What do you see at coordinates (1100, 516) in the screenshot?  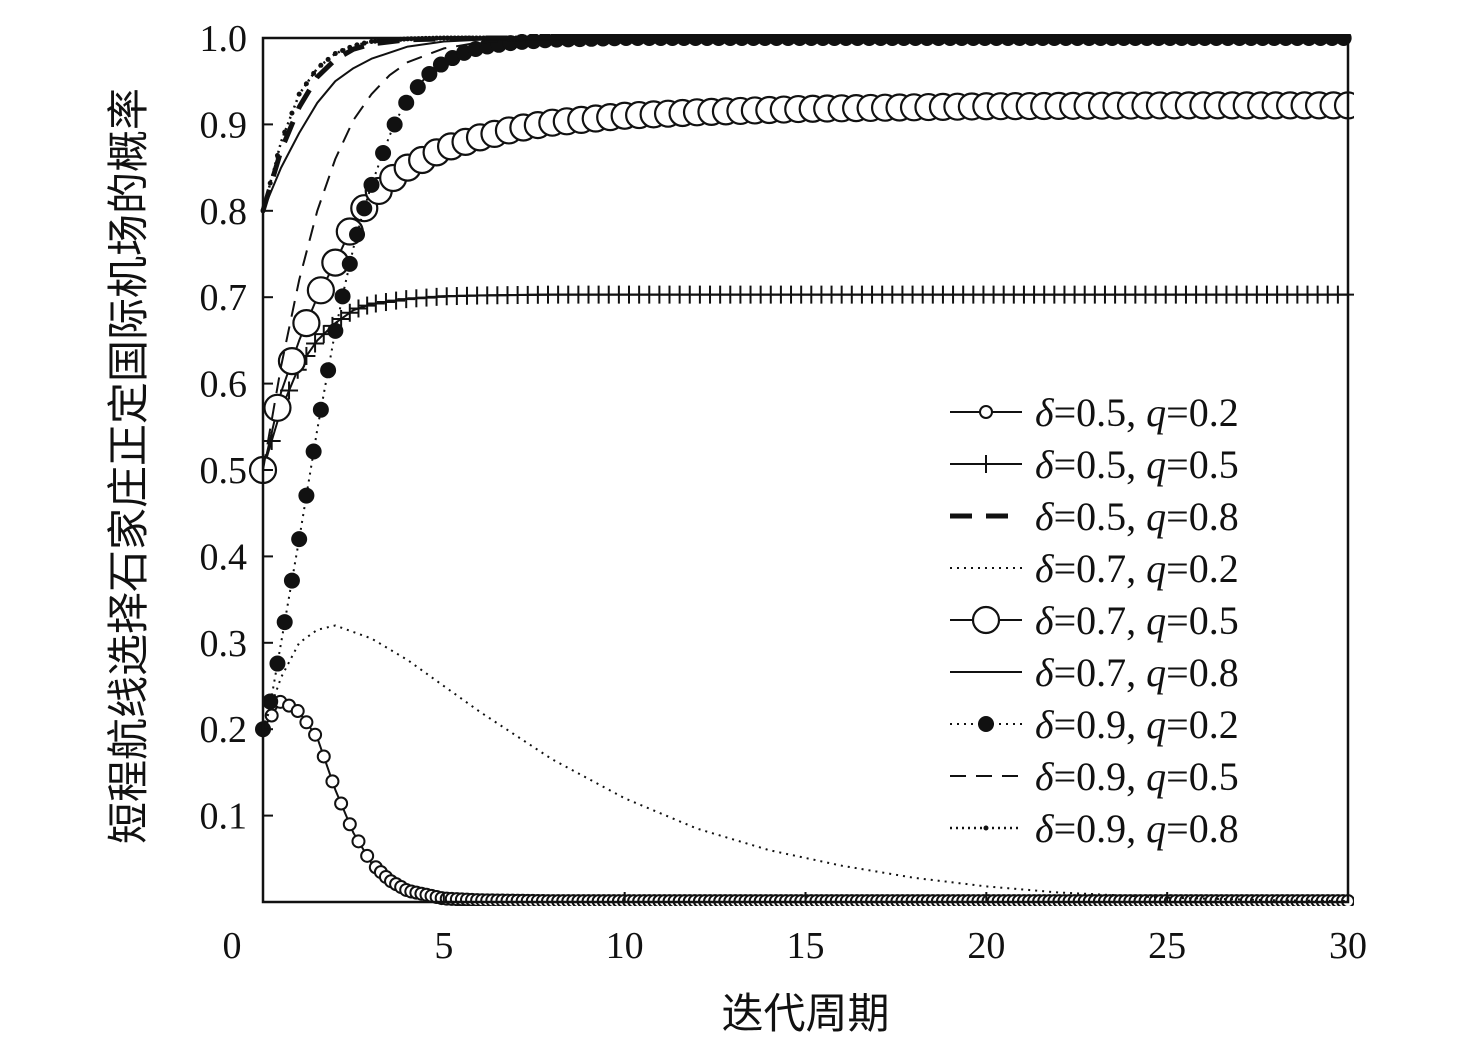 I see `legend-delta-value: =0.5,` at bounding box center [1100, 516].